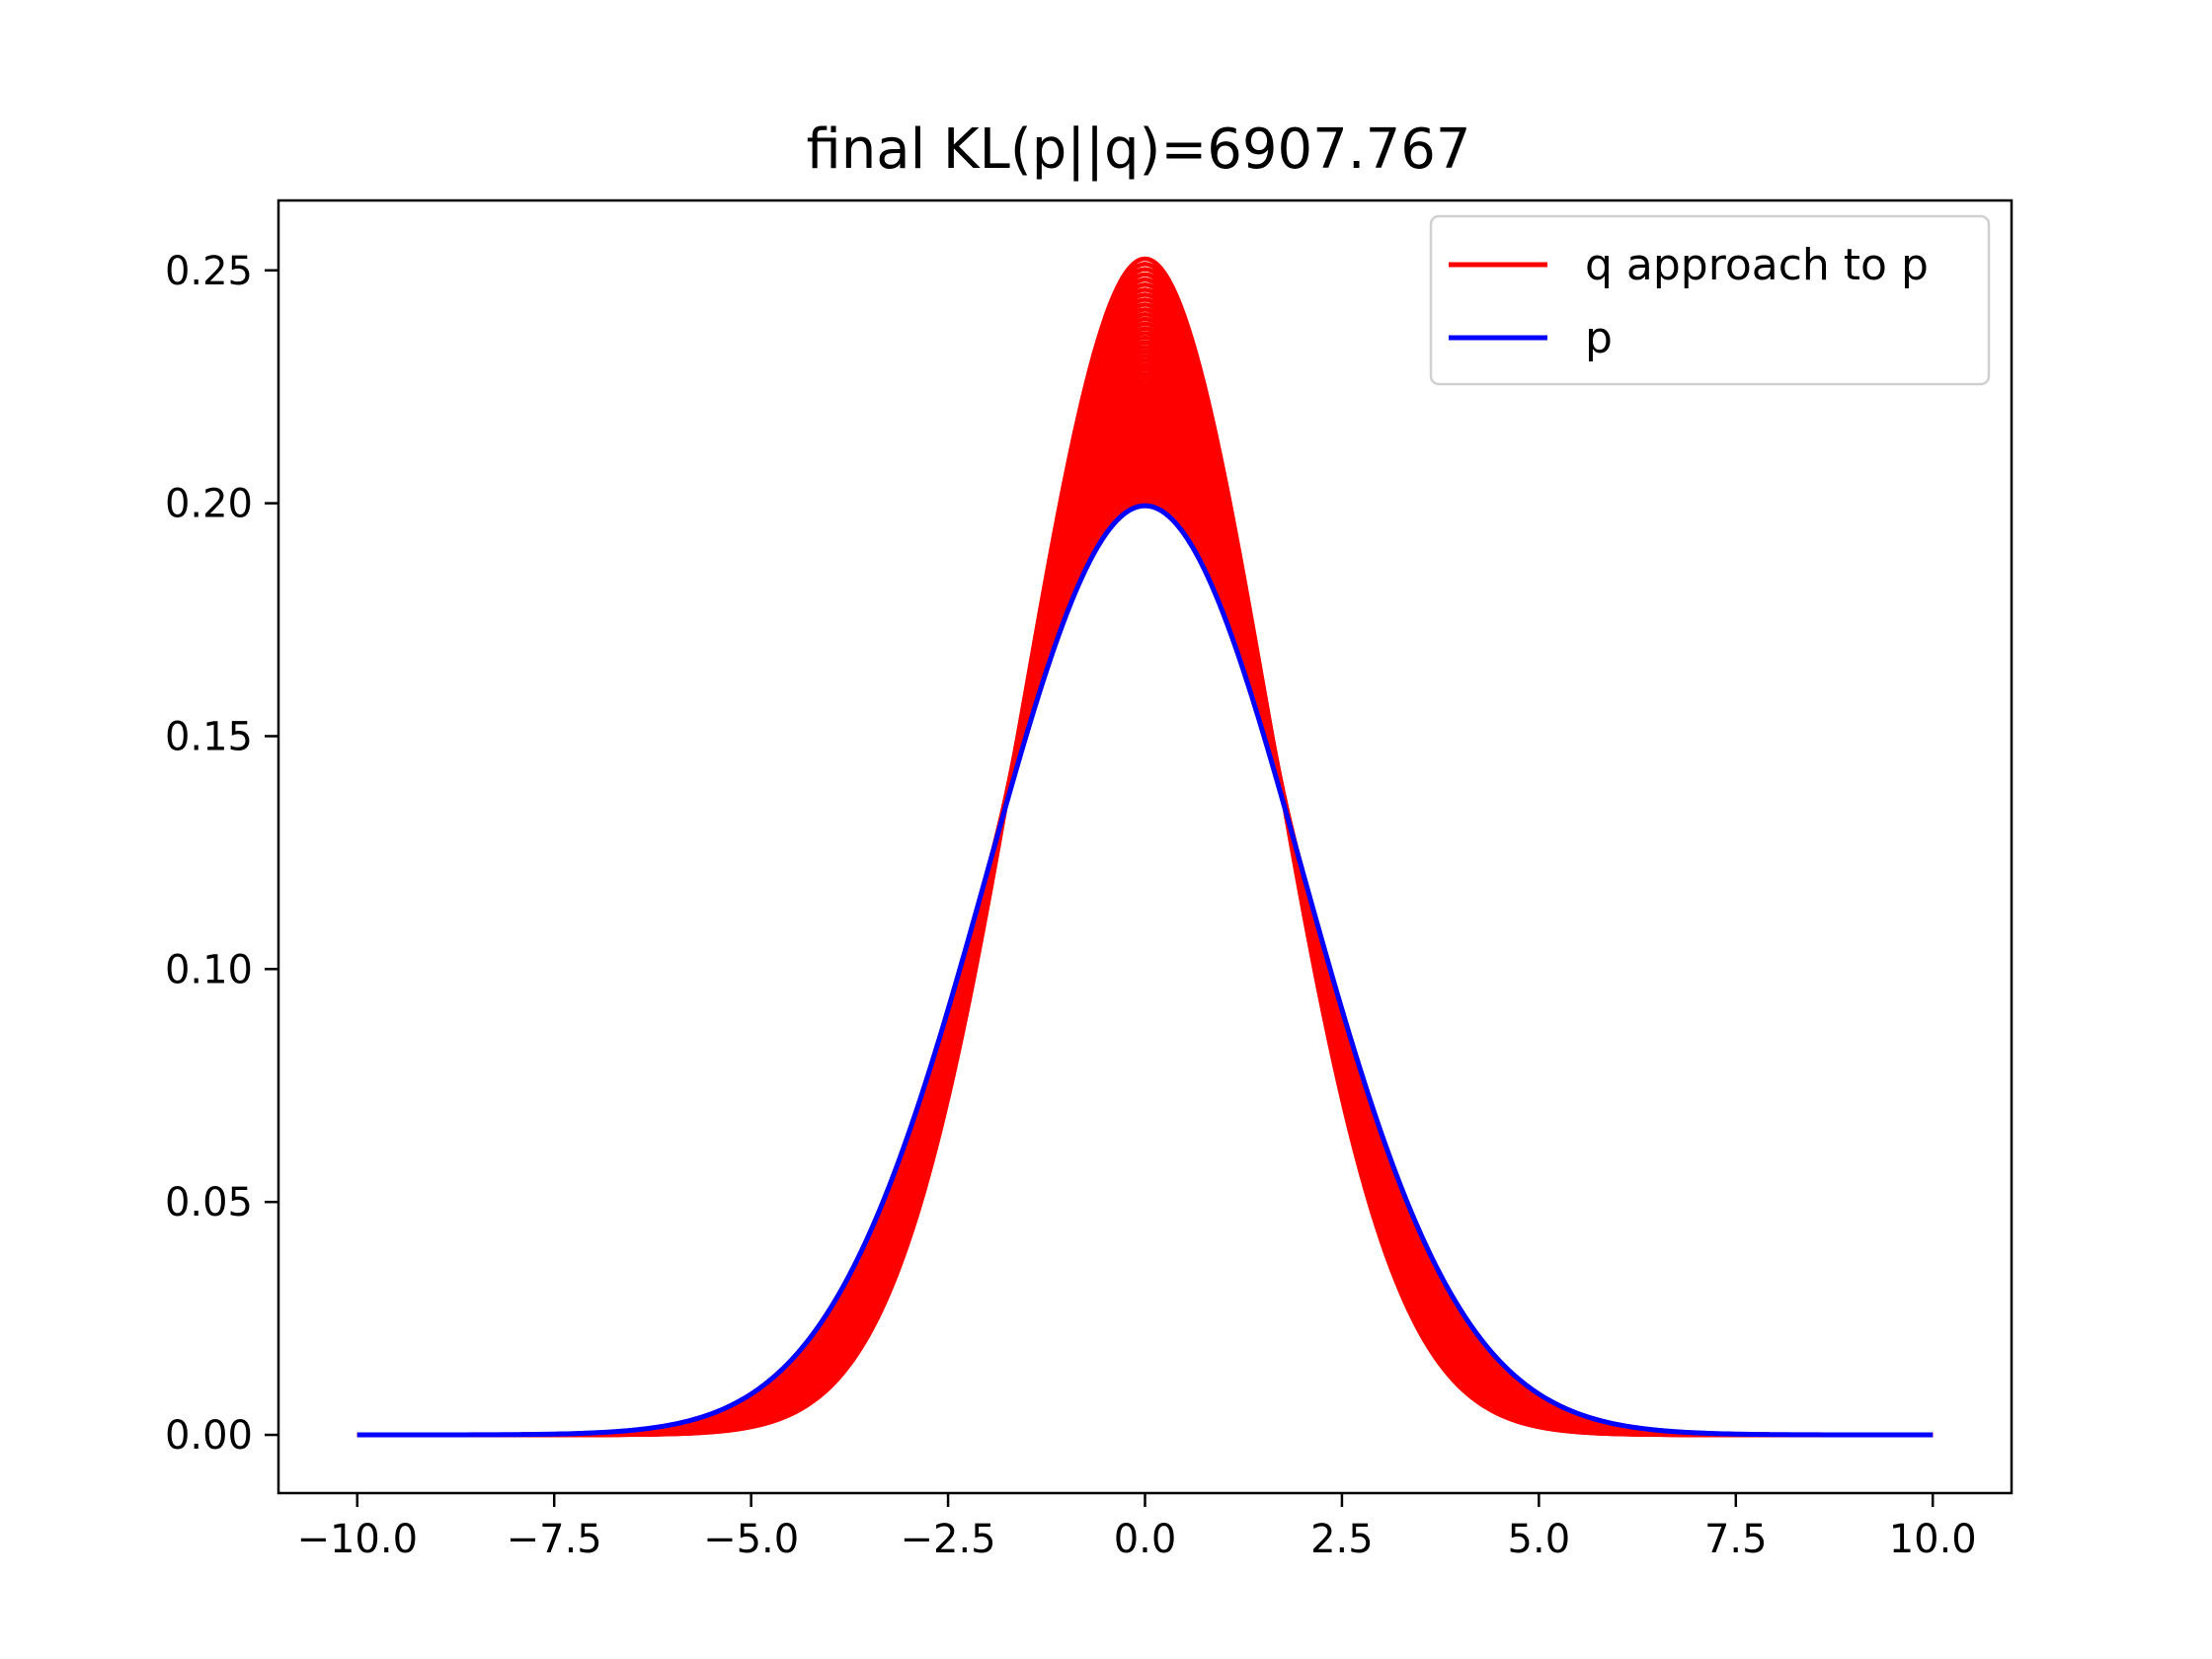 This screenshot has height=1659, width=2212. I want to click on x-tick-label: −10.0, so click(357, 1539).